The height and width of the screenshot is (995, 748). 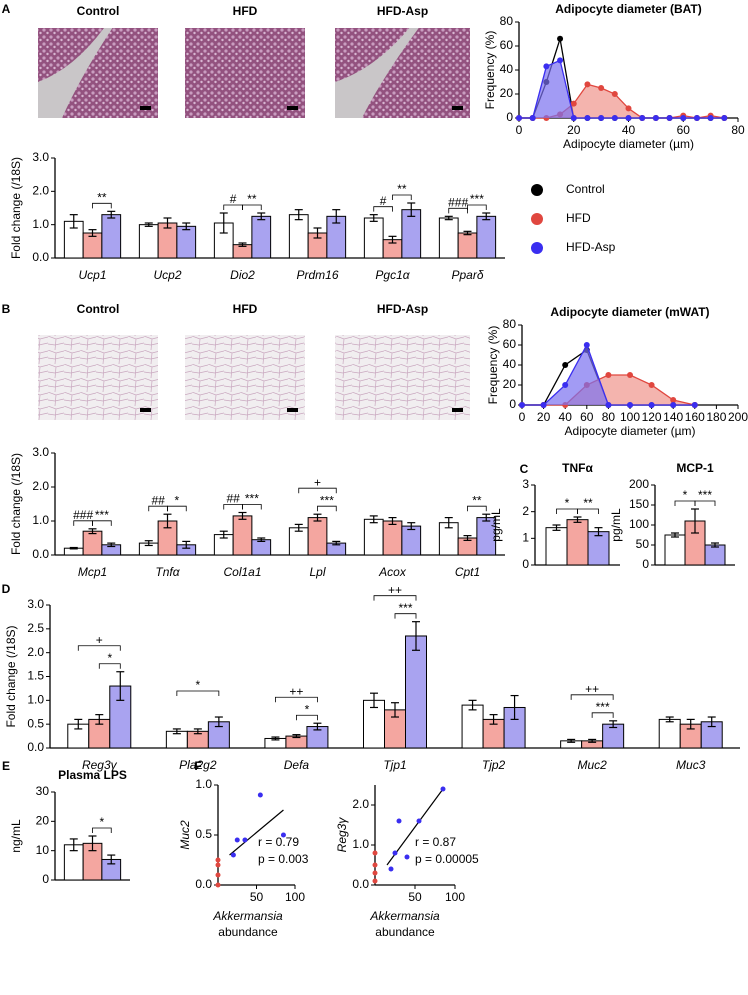 What do you see at coordinates (145, 108) in the screenshot?
I see `scale-bar` at bounding box center [145, 108].